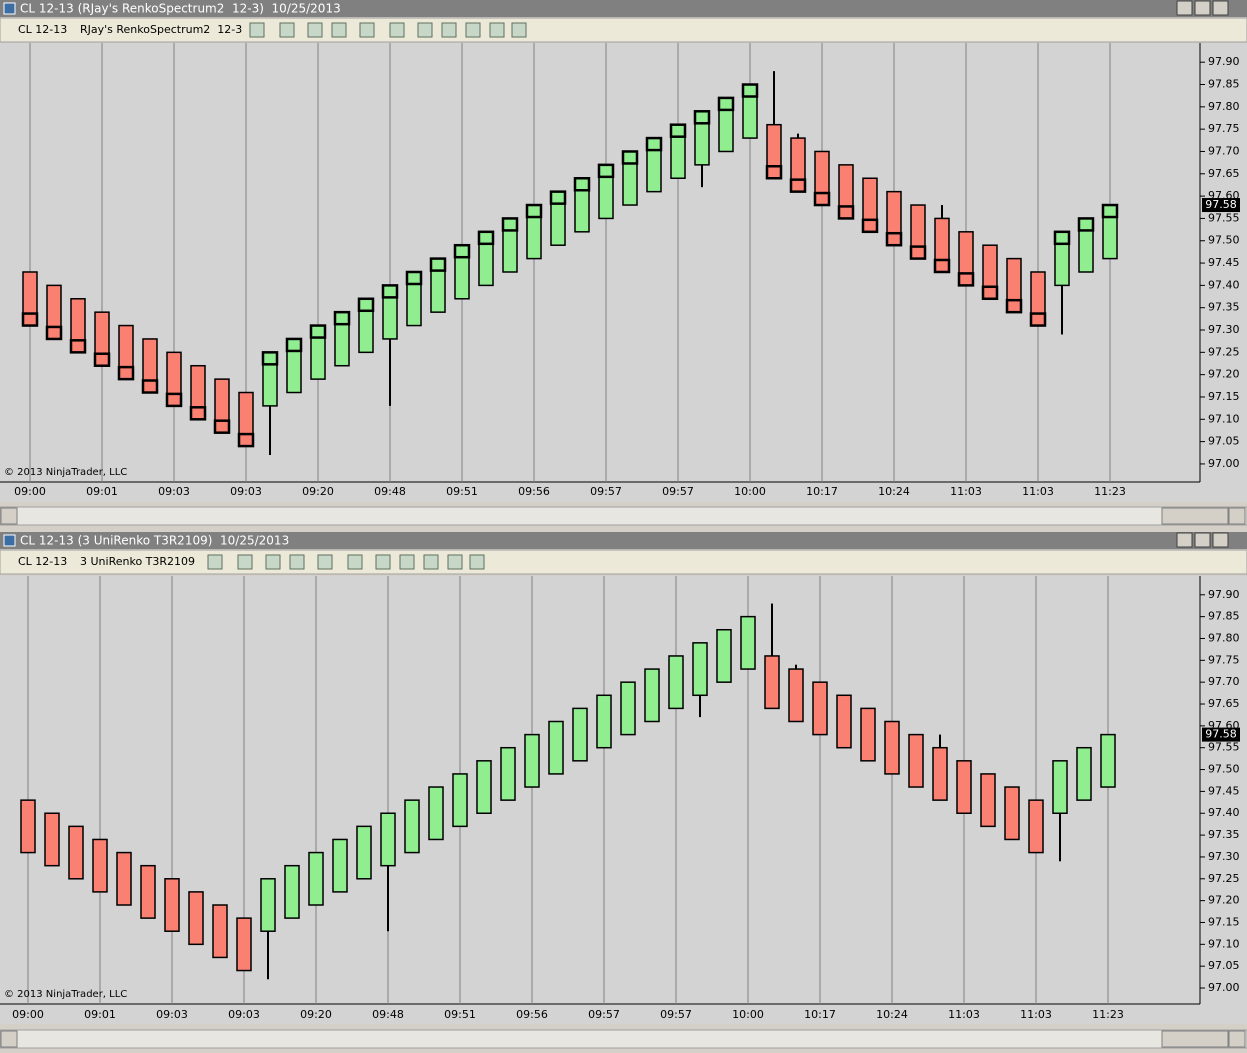  Describe the element at coordinates (820, 1014) in the screenshot. I see `x-tick-label: 10:17` at that location.